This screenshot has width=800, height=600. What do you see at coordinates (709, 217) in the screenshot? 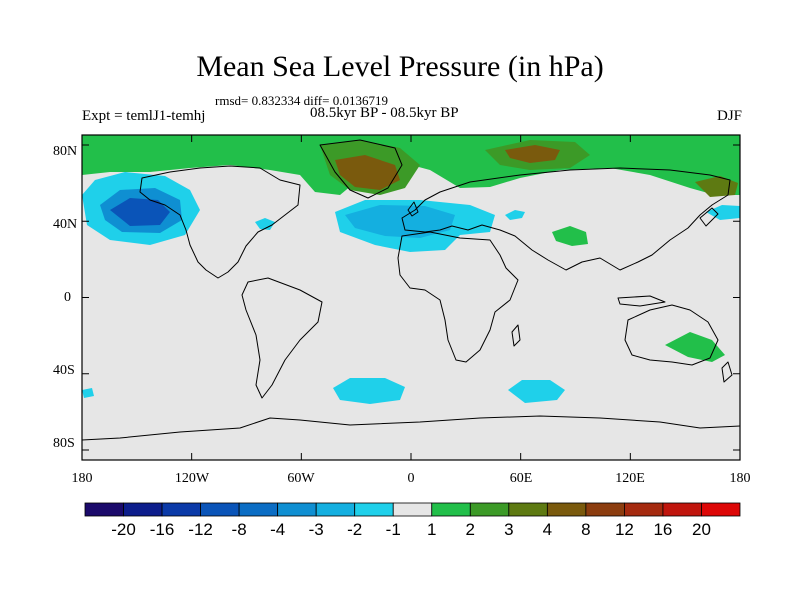
I see `coast-japan` at bounding box center [709, 217].